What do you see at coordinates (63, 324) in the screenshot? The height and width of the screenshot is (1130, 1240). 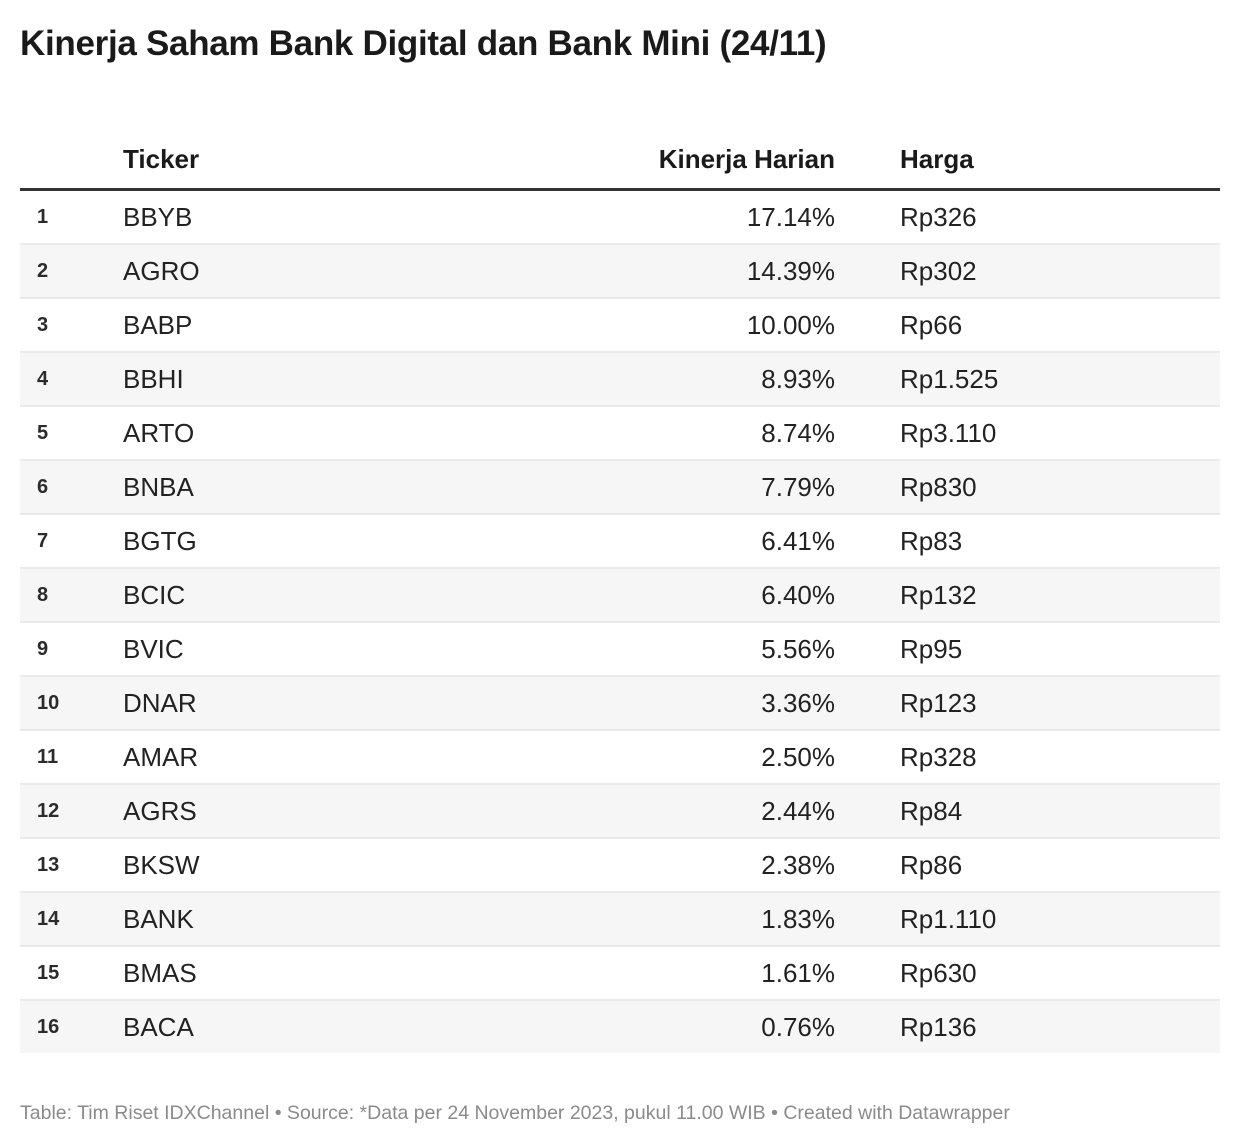 I see `row-number-cell: 3` at bounding box center [63, 324].